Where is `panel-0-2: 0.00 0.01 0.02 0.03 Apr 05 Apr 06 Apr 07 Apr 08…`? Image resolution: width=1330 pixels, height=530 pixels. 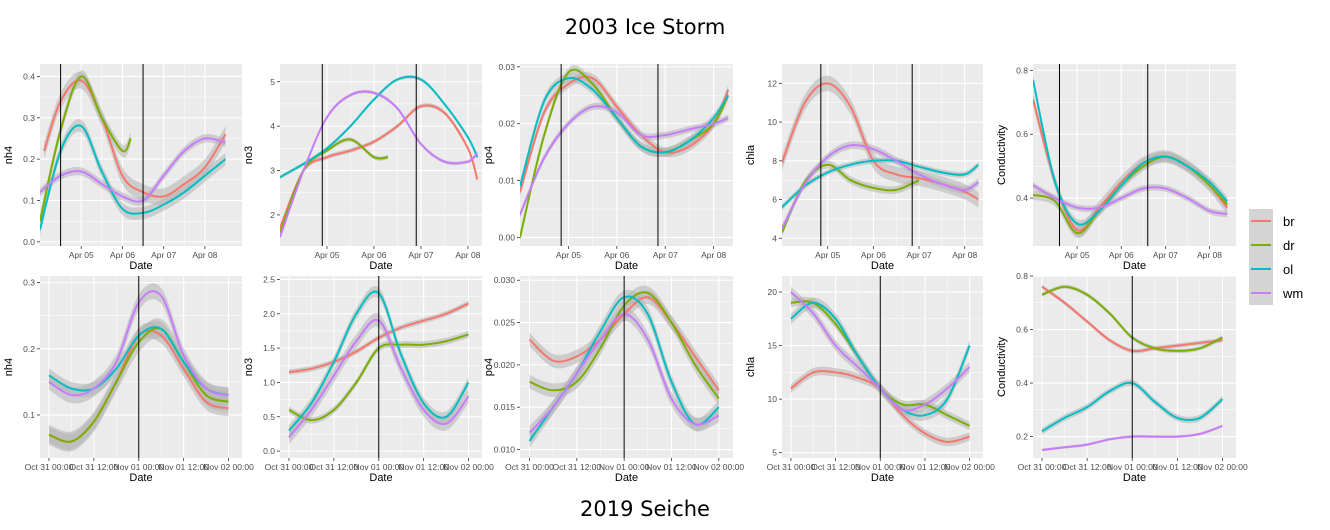 panel-0-2: 0.00 0.01 0.02 0.03 Apr 05 Apr 06 Apr 07 Apr 08… is located at coordinates (608, 167).